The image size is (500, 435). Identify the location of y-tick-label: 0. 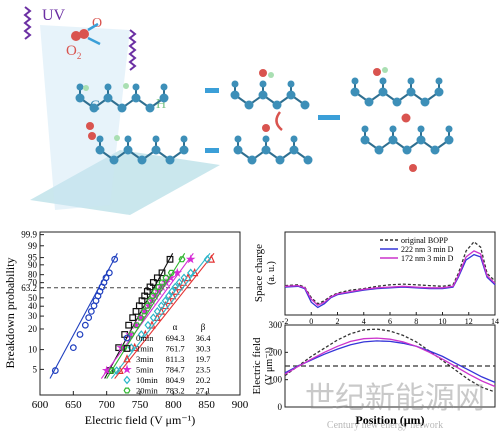
(280, 407).